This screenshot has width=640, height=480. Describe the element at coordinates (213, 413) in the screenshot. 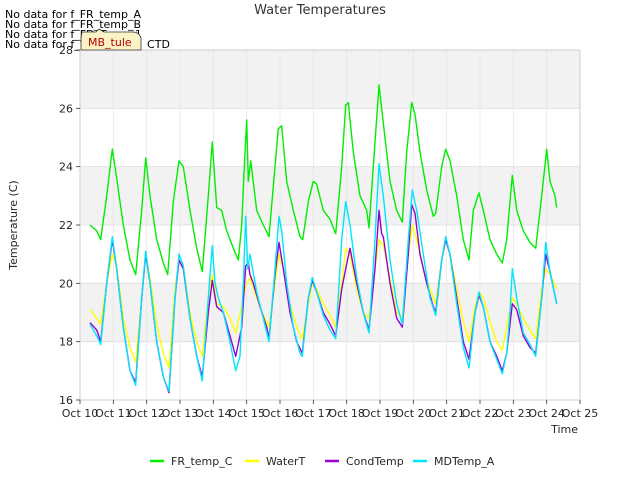

I see `x-tick-label: Oct 14` at that location.